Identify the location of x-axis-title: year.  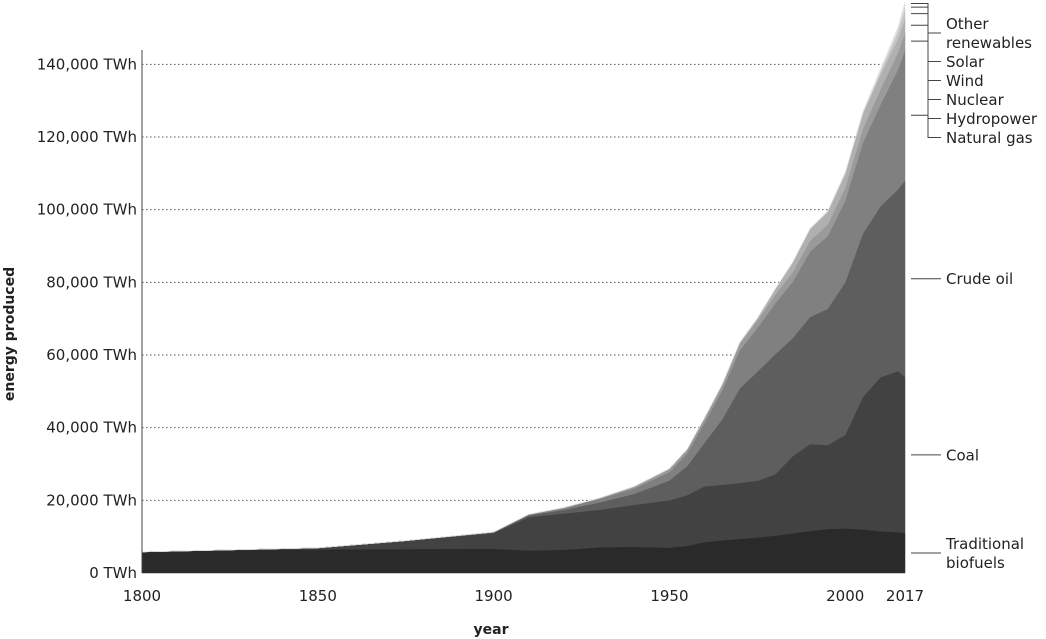
(491, 630).